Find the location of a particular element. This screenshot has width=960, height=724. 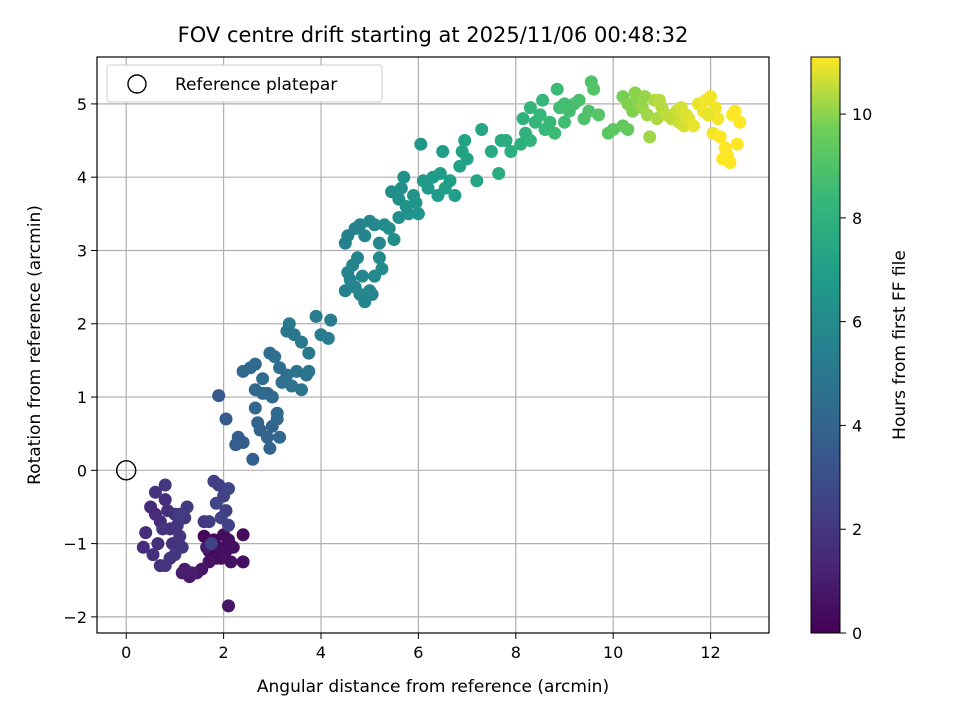

legend-label-reference: Reference platepar is located at coordinates (256, 85).